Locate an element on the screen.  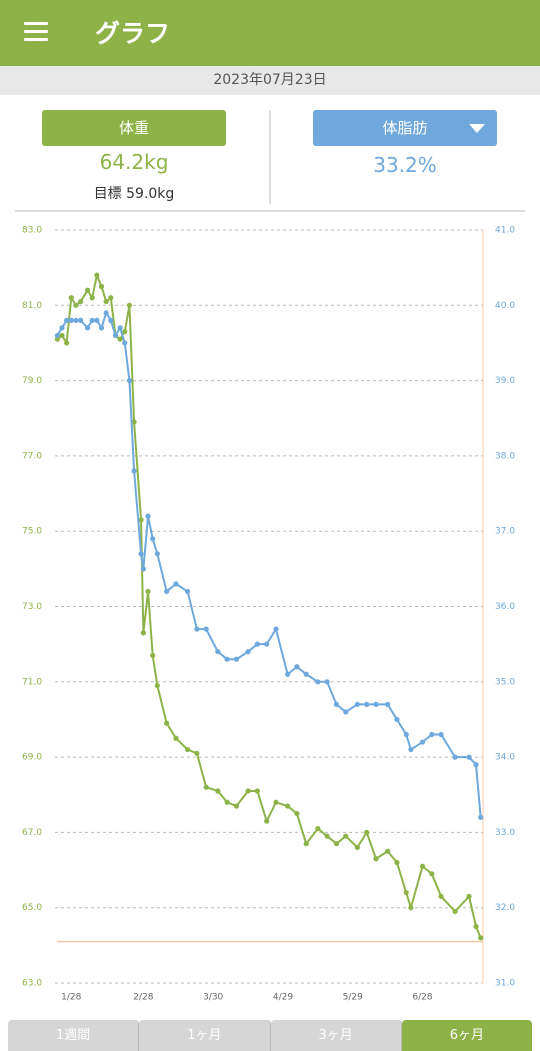
y-tick-label: 67.0 is located at coordinates (32, 833).